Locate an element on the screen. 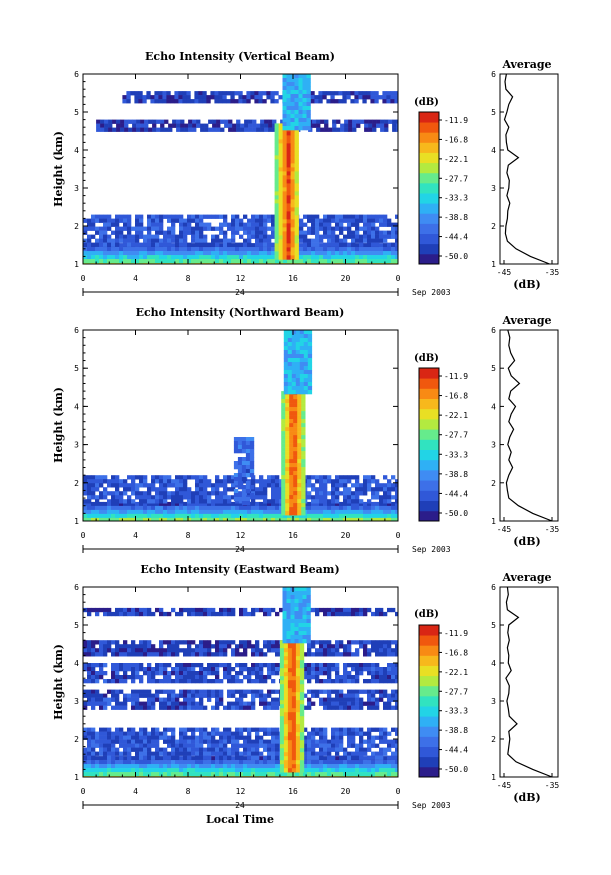 The image size is (611, 875). x-tick-label: 0 is located at coordinates (83, 535).